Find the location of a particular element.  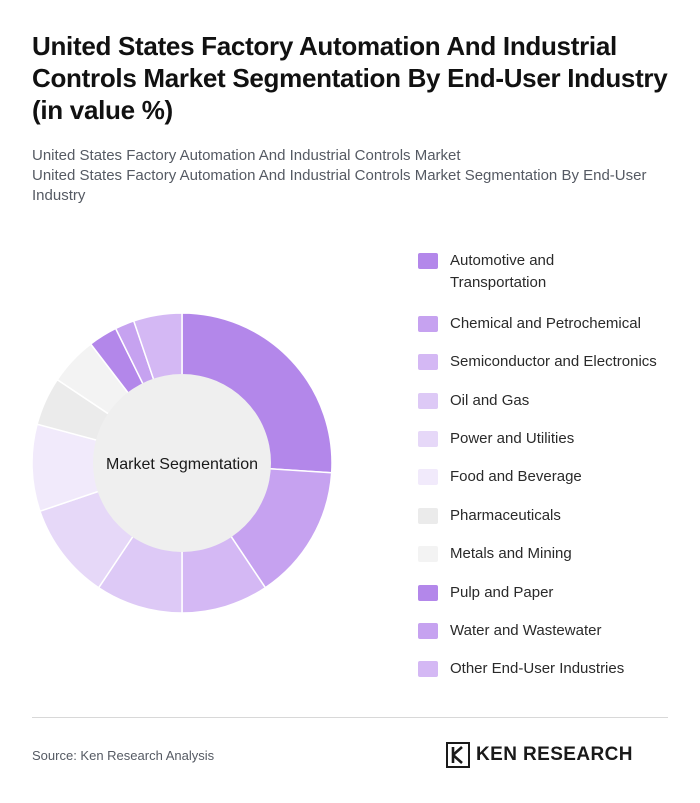

legend-item: Chemical and Petrochemical is located at coordinates (553, 324).